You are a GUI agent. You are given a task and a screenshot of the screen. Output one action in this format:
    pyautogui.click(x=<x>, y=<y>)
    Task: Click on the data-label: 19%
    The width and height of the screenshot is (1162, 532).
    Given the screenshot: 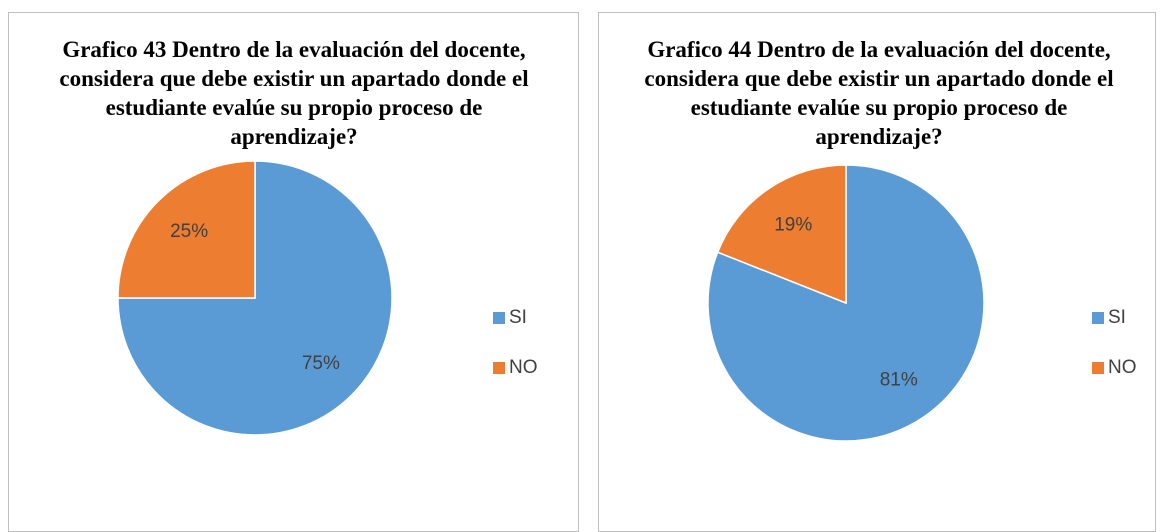 What is the action you would take?
    pyautogui.click(x=793, y=224)
    